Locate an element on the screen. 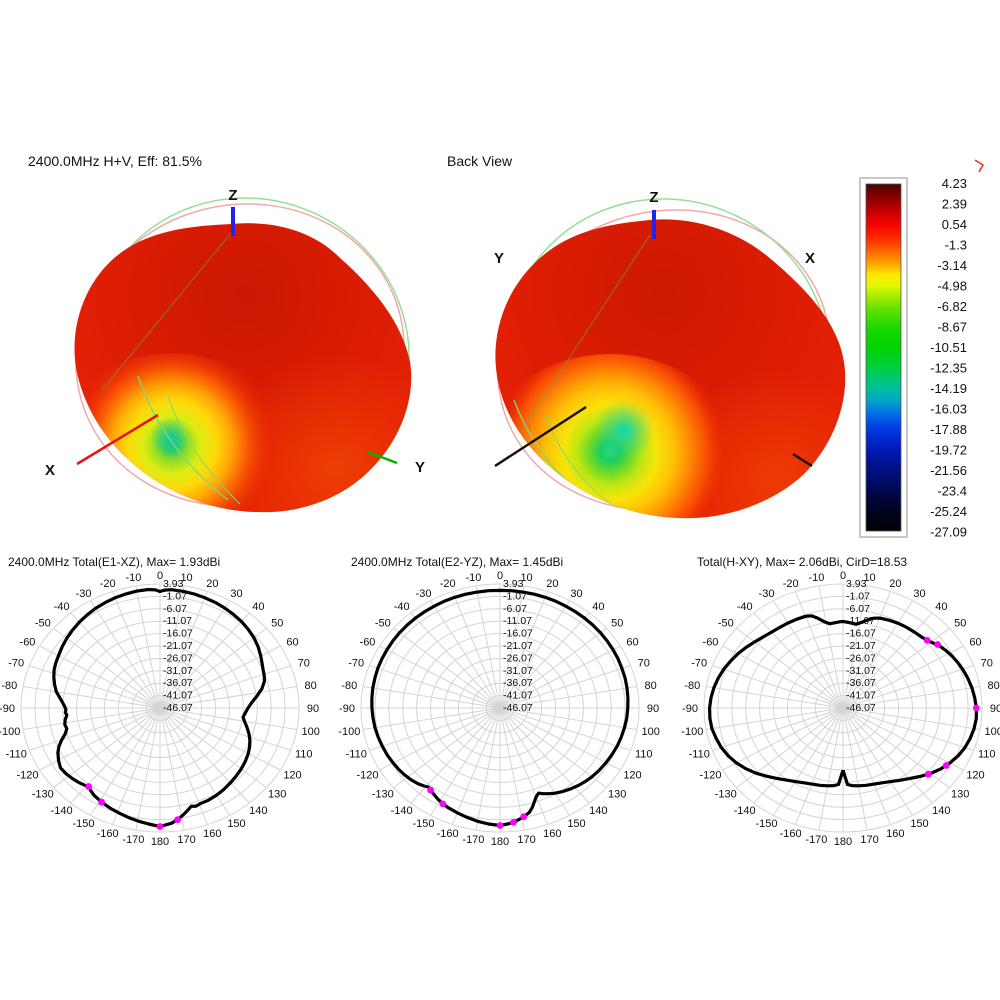 This screenshot has width=1000, height=1000. 3d-pattern-front-view: Z X Y is located at coordinates (235, 350).